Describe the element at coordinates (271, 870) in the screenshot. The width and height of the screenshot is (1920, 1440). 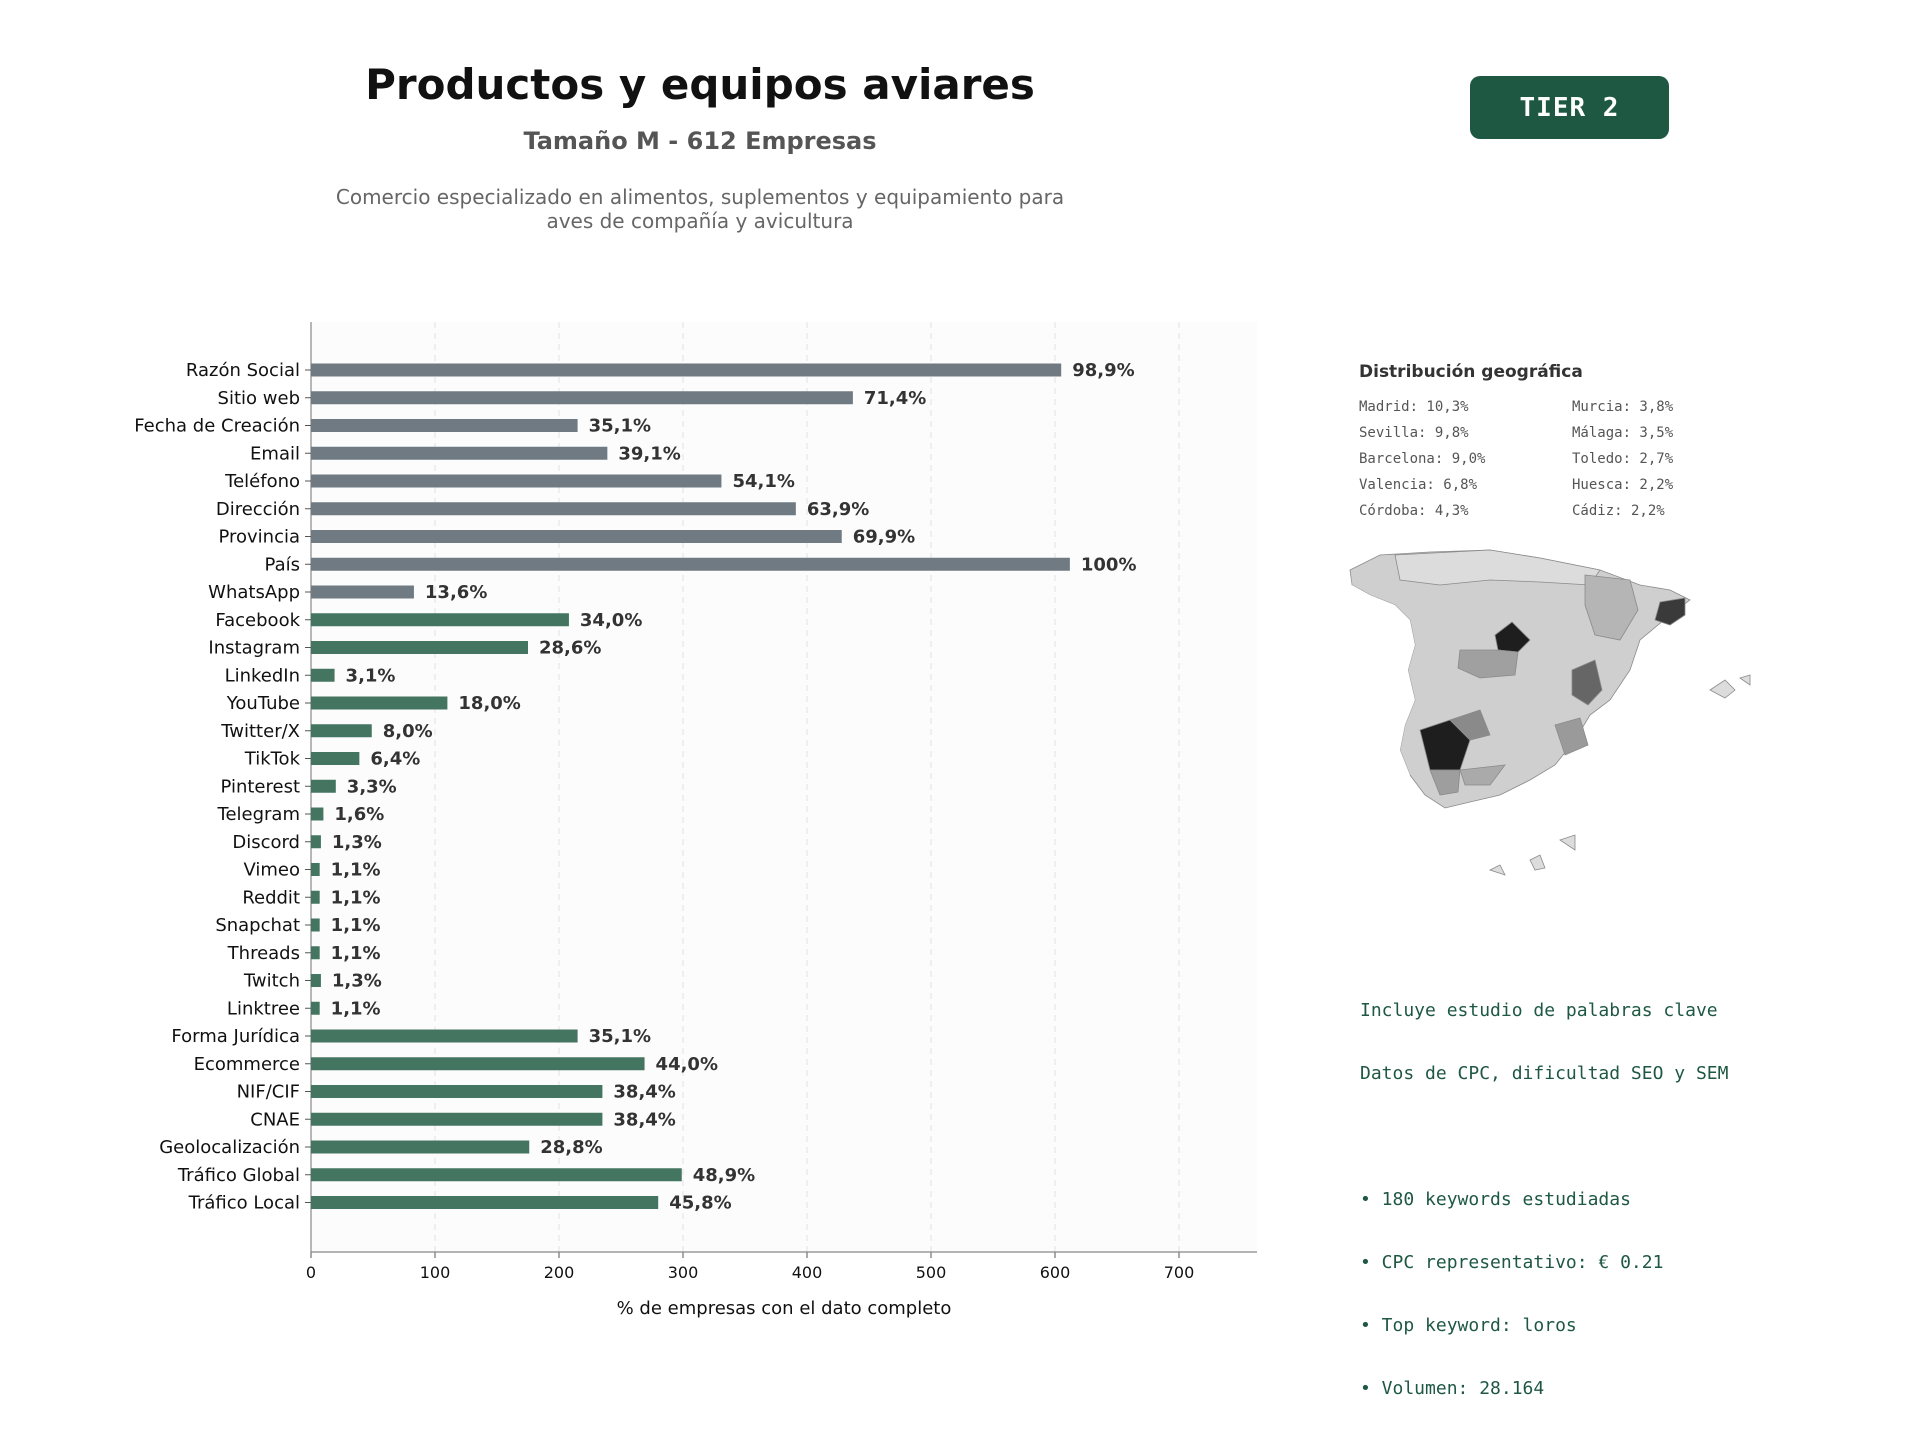
I see `category-label: Vimeo` at that location.